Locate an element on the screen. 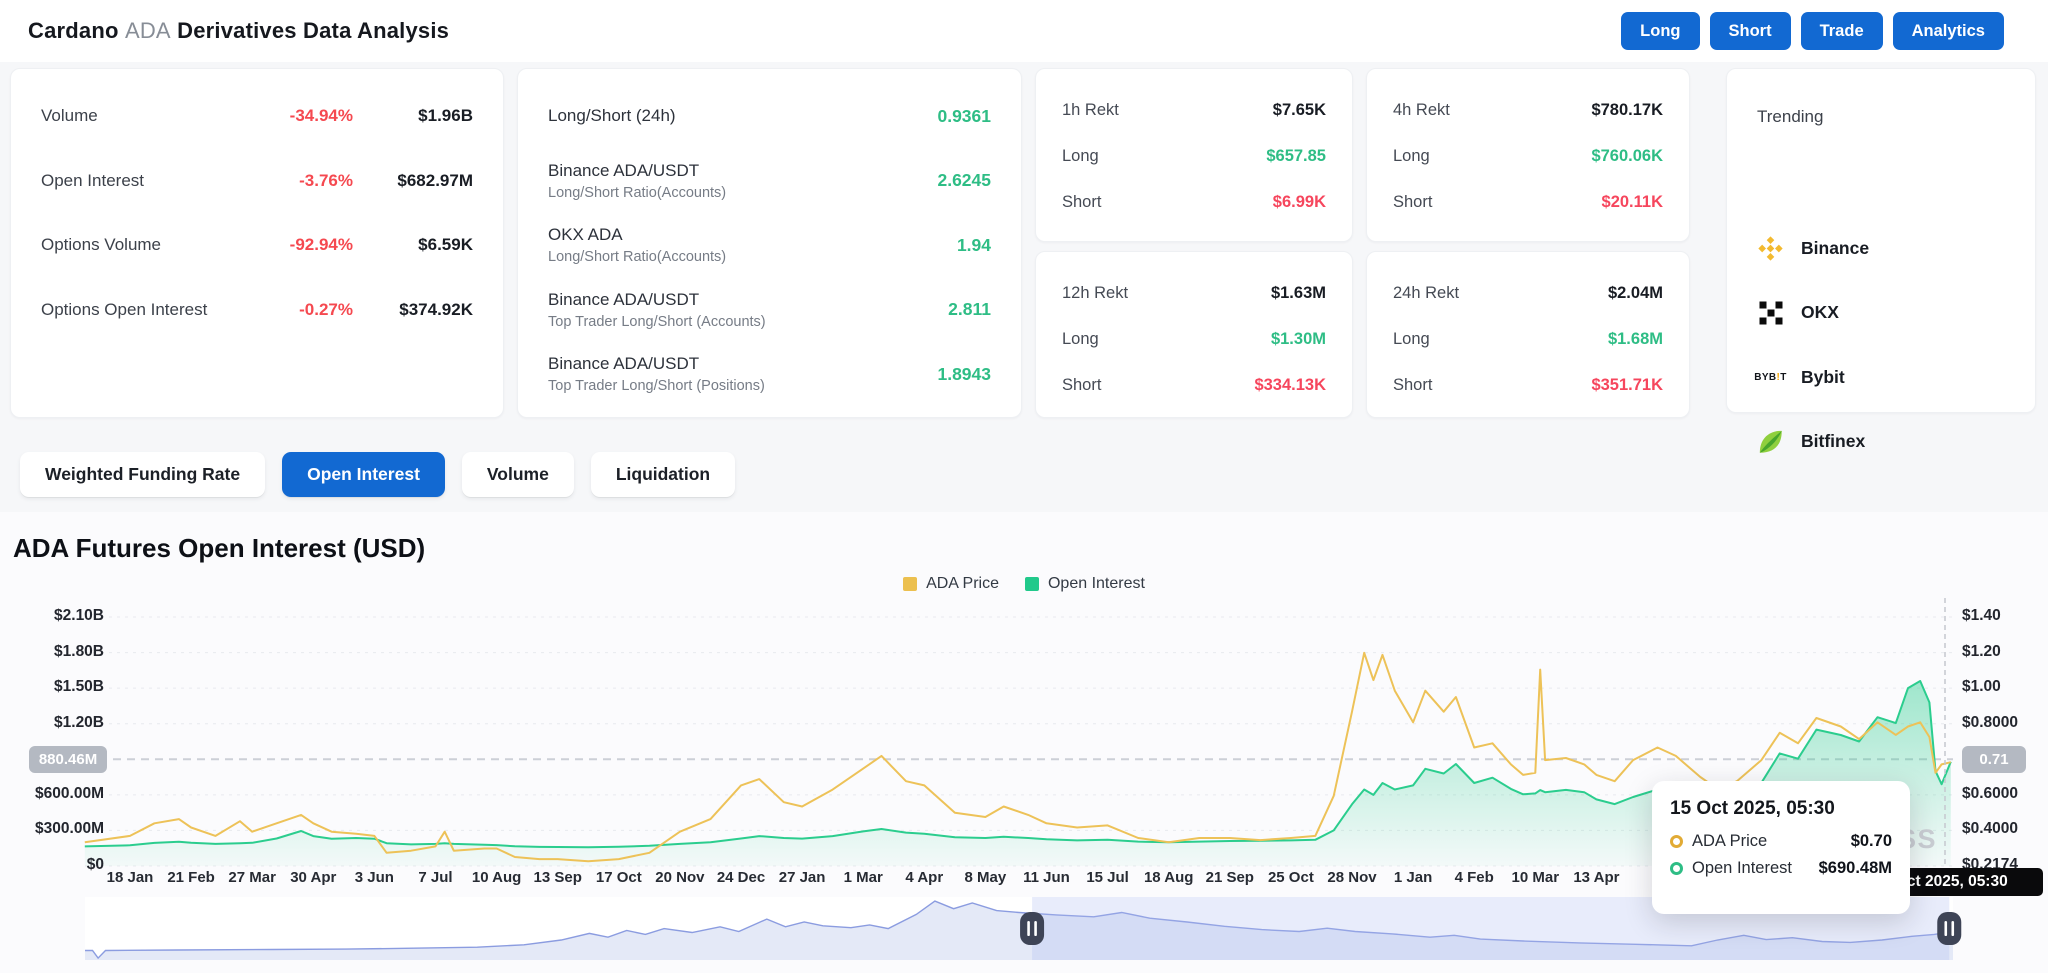  ls-value: 2.811 is located at coordinates (969, 309).